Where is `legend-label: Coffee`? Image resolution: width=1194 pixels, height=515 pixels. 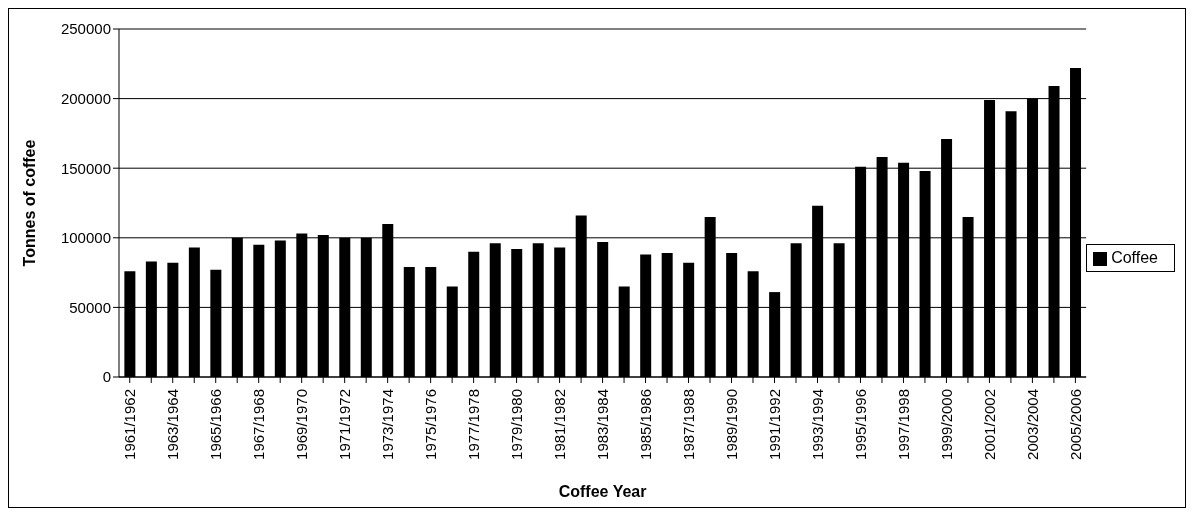 legend-label: Coffee is located at coordinates (1134, 257).